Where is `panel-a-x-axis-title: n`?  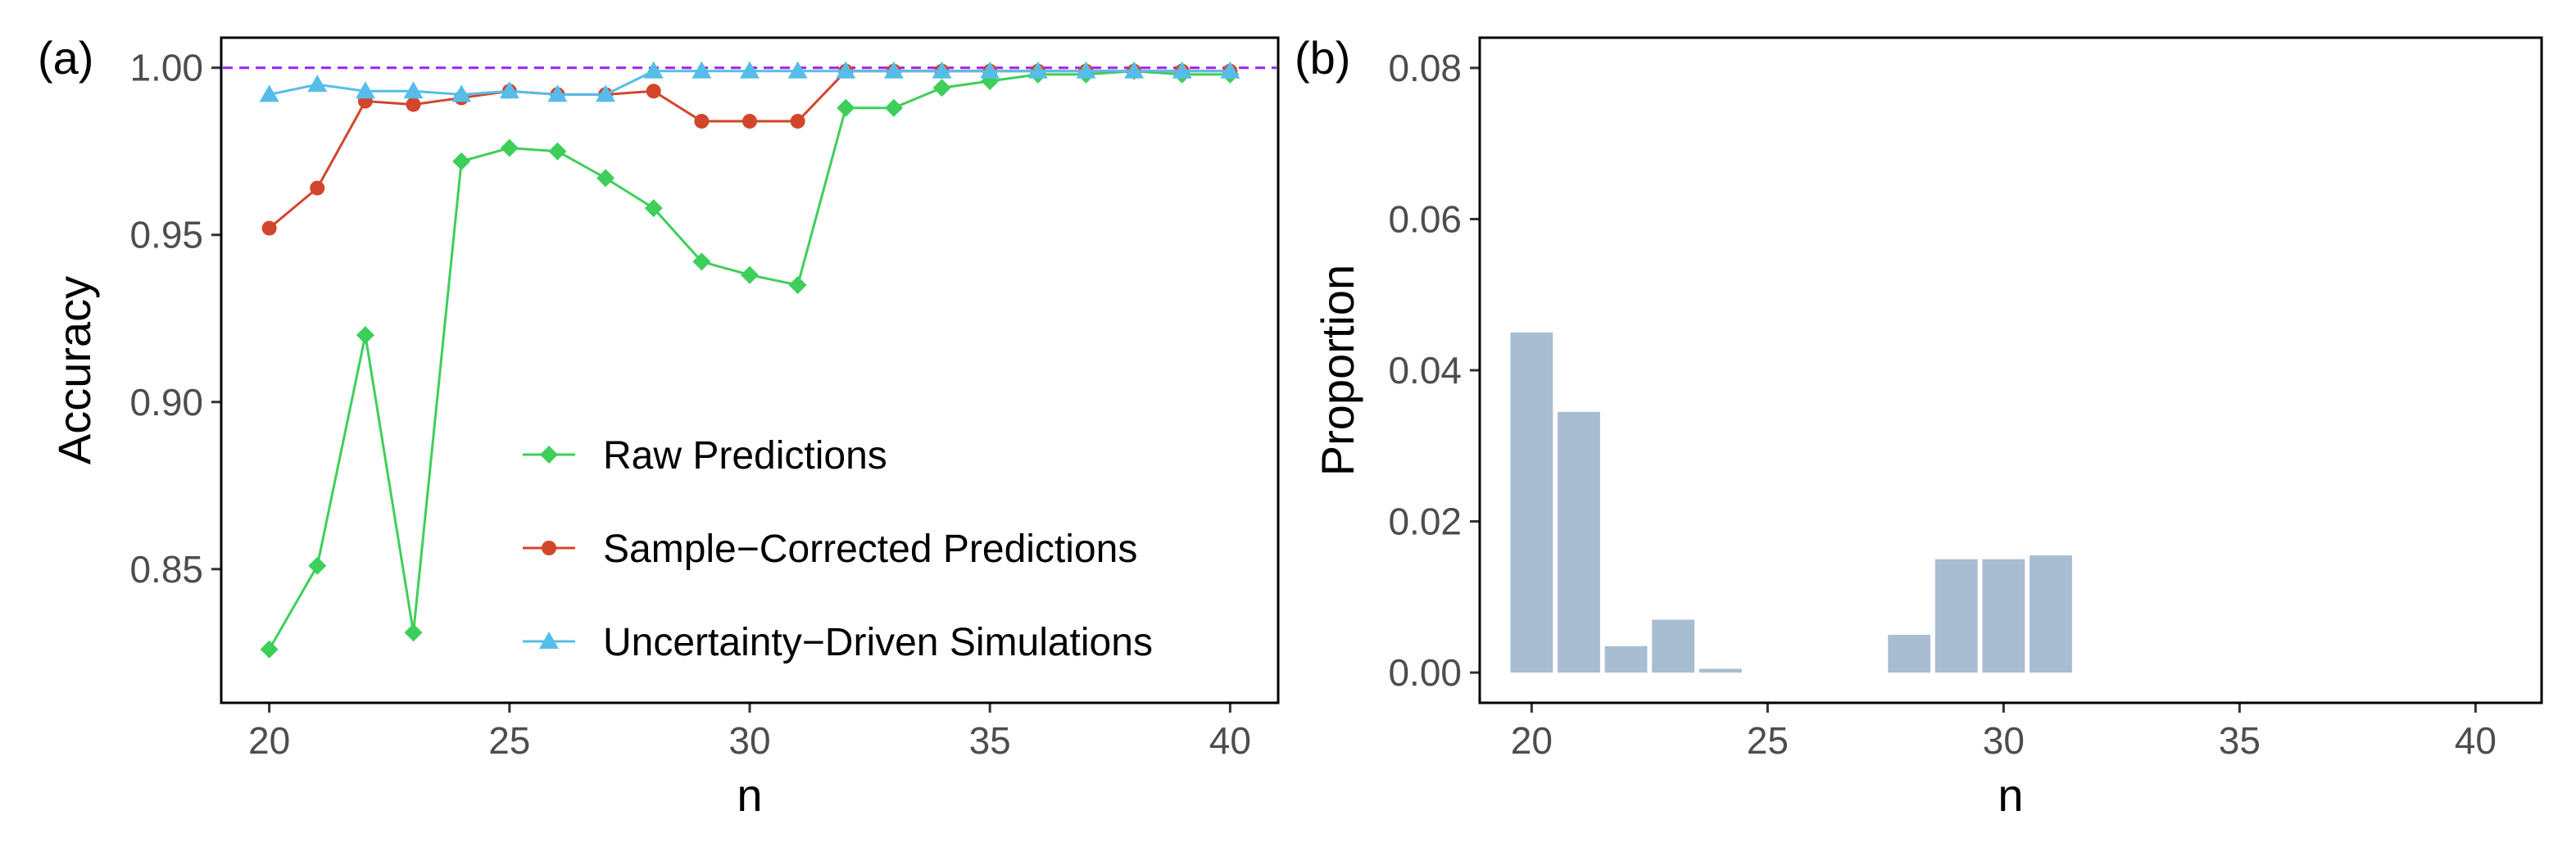
panel-a-x-axis-title: n is located at coordinates (749, 795).